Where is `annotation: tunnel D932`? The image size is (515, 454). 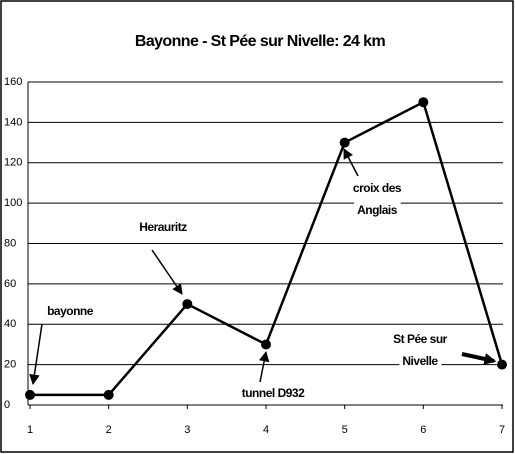
annotation: tunnel D932 is located at coordinates (273, 393).